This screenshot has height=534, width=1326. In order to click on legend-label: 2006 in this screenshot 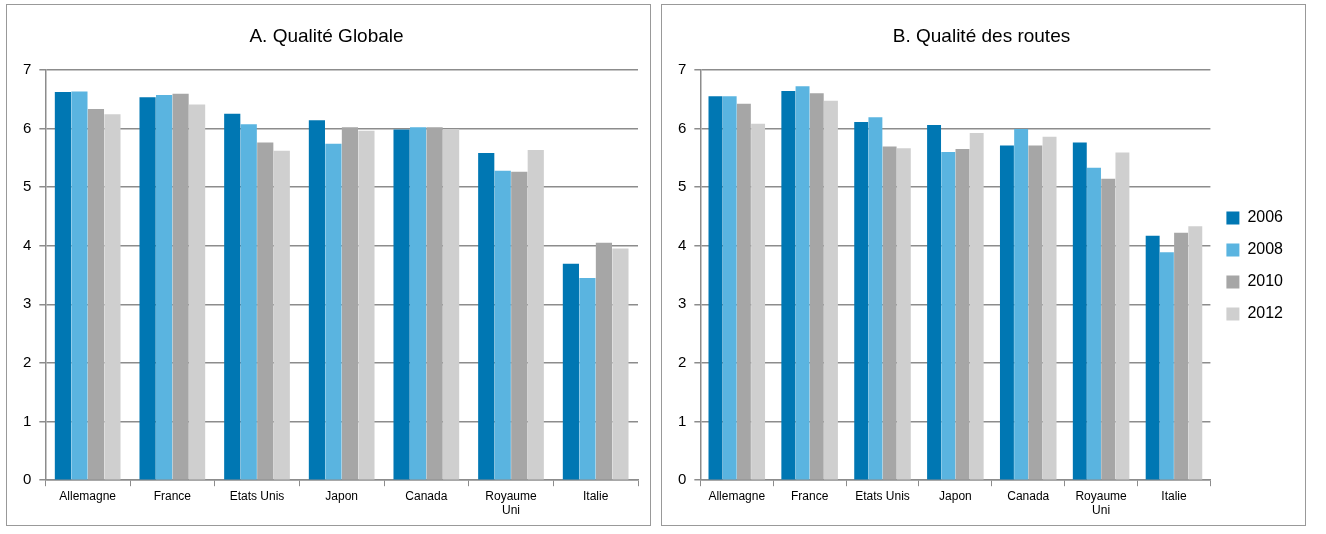, I will do `click(1265, 217)`.